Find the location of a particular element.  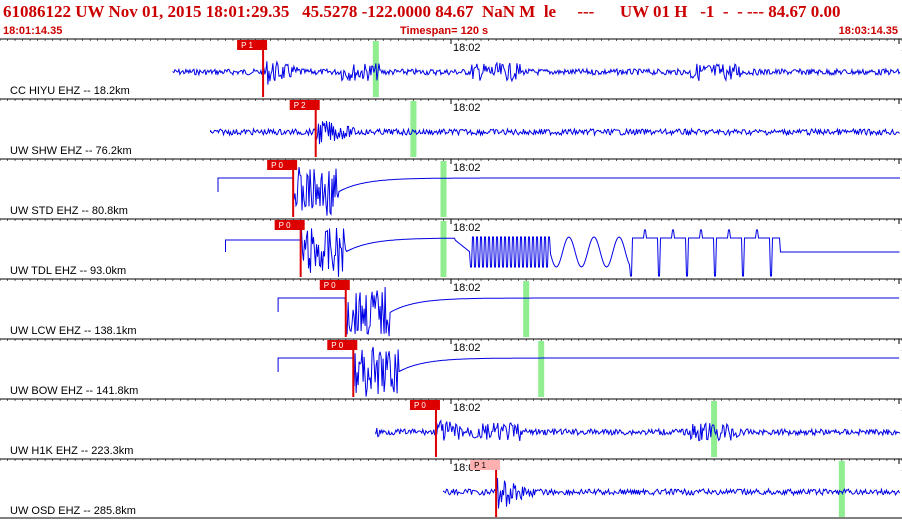

station-label: UW OSD EHZ -- 285.8km is located at coordinates (73, 511).